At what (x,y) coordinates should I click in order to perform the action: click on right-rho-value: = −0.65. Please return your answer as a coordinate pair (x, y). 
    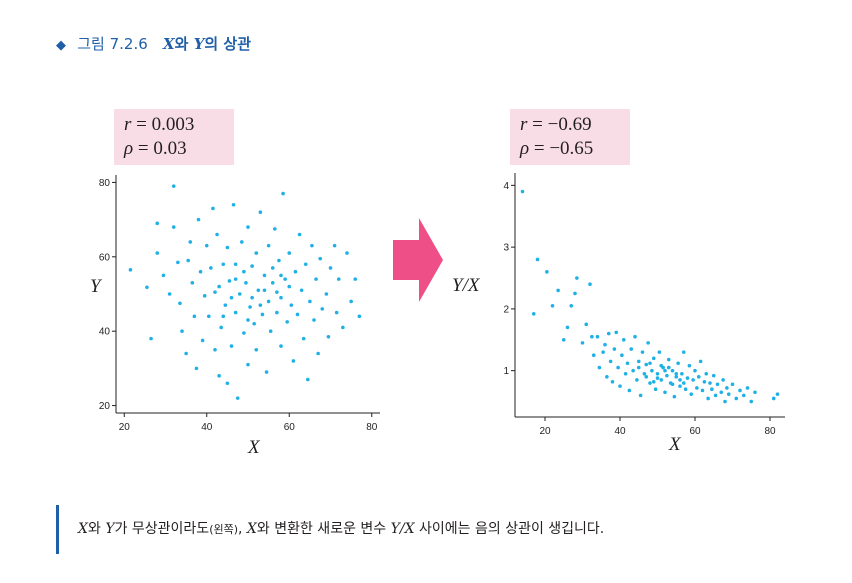
    Looking at the image, I should click on (561, 148).